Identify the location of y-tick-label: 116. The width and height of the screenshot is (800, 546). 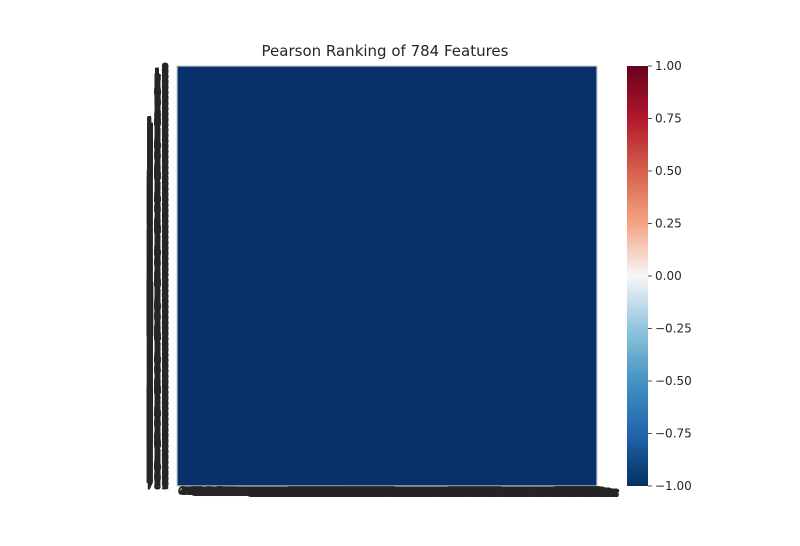
(157, 128).